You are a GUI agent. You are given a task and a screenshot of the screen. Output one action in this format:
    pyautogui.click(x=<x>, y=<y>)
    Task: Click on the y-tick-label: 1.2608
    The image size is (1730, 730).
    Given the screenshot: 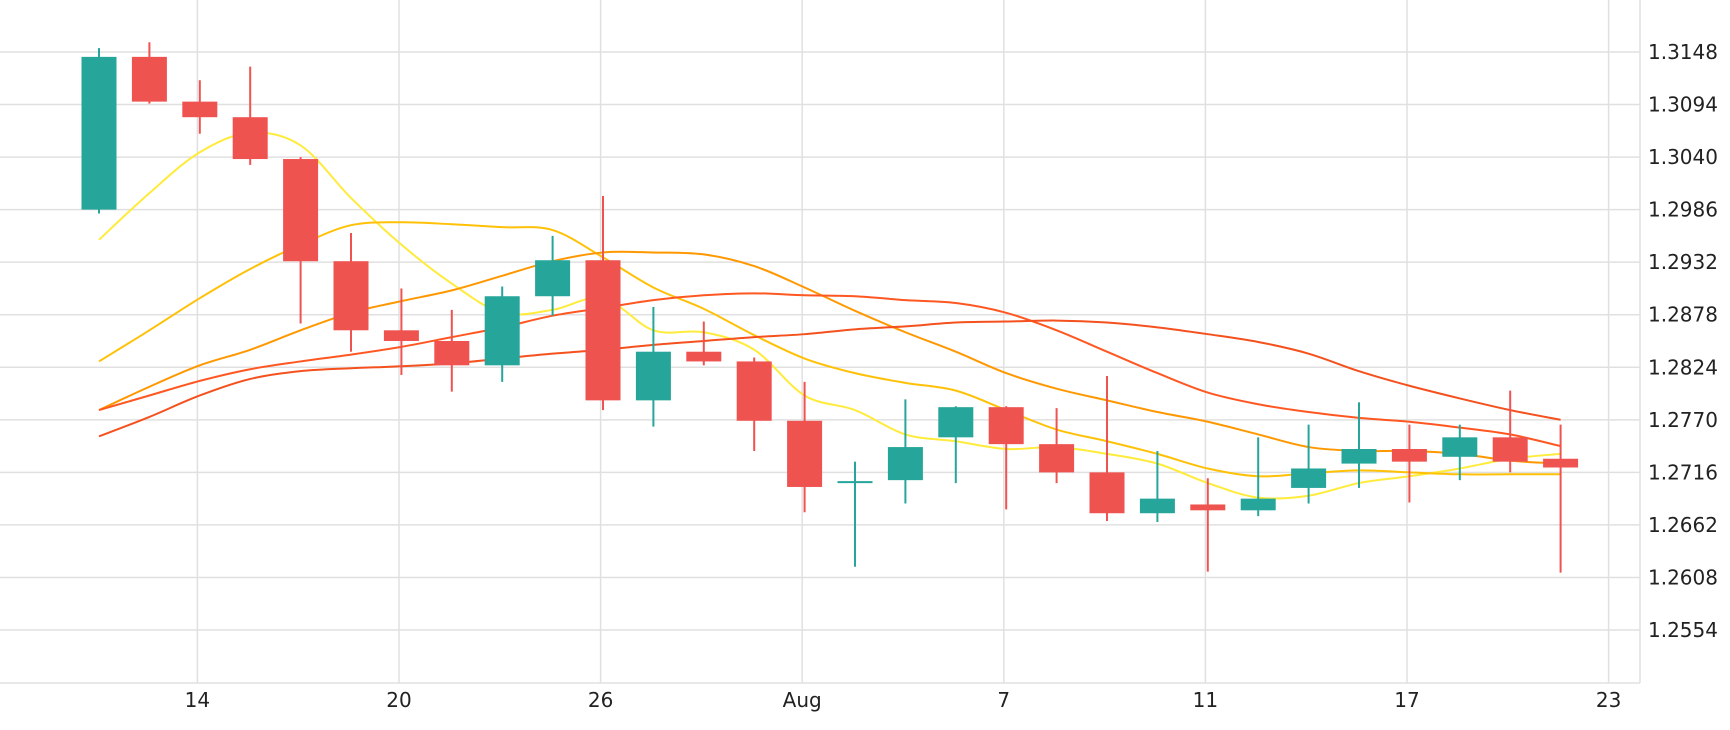 What is the action you would take?
    pyautogui.click(x=1683, y=577)
    